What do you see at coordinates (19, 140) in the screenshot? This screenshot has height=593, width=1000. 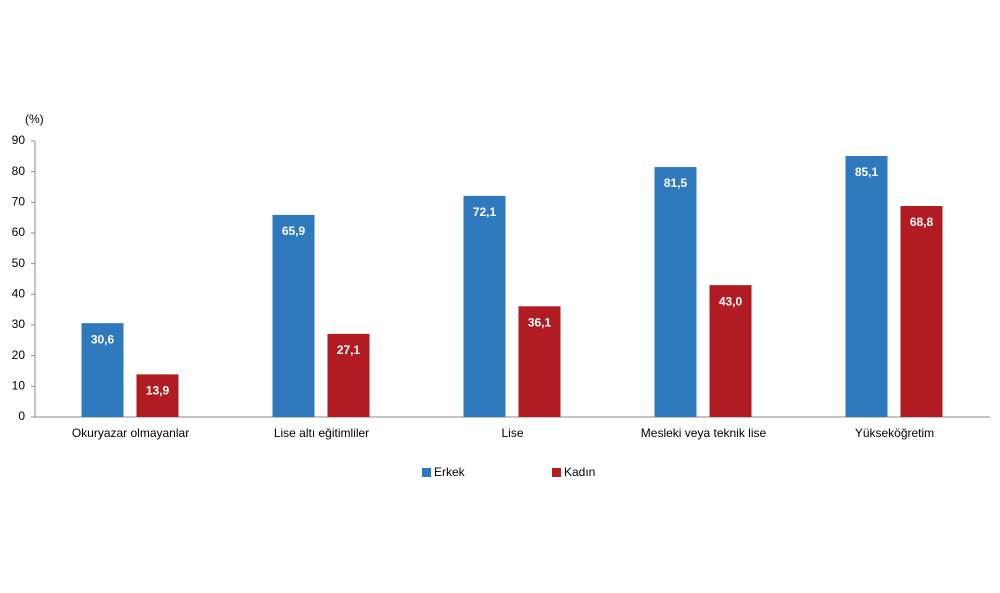 I see `y-tick-label: 90` at bounding box center [19, 140].